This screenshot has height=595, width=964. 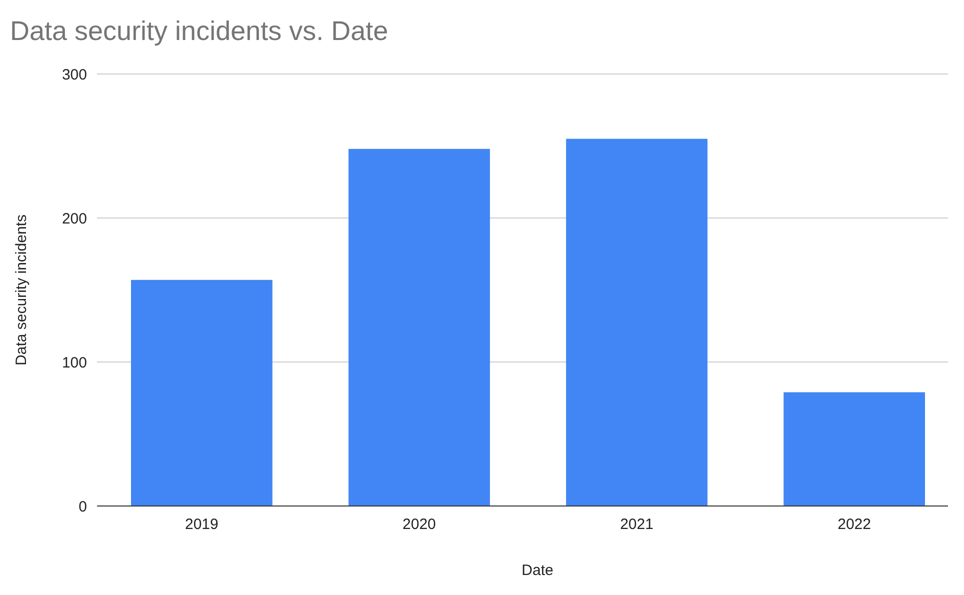 I want to click on x-tick-label: 2020, so click(x=419, y=524).